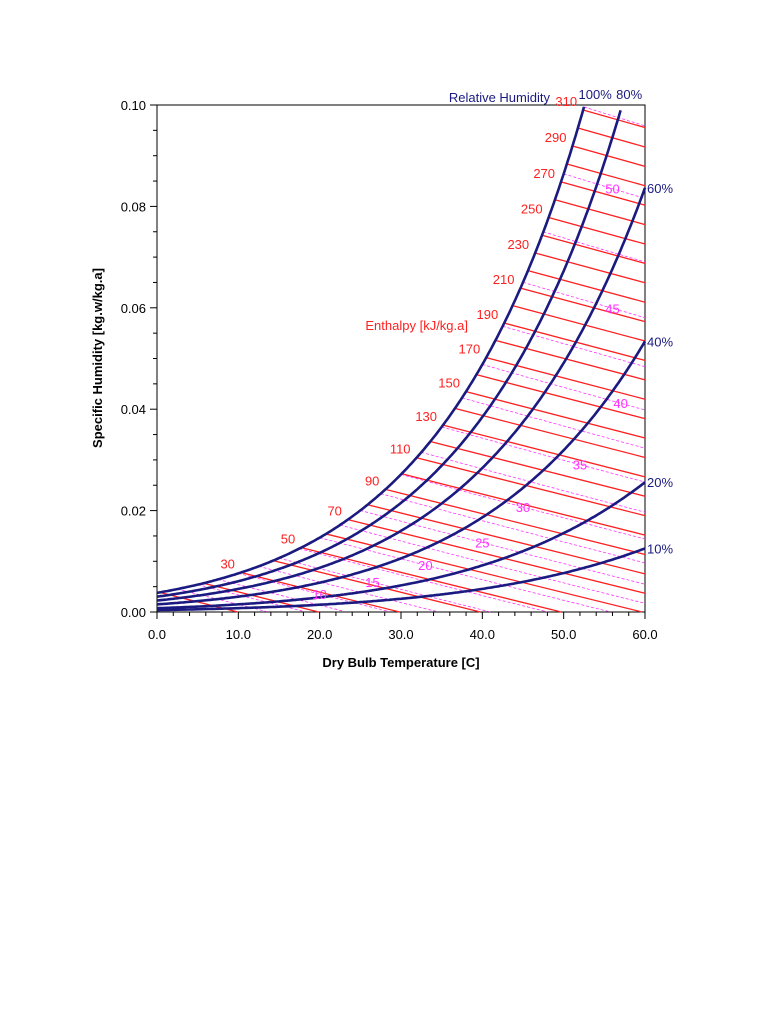 The height and width of the screenshot is (1024, 768). I want to click on rh-label: 100%, so click(596, 94).